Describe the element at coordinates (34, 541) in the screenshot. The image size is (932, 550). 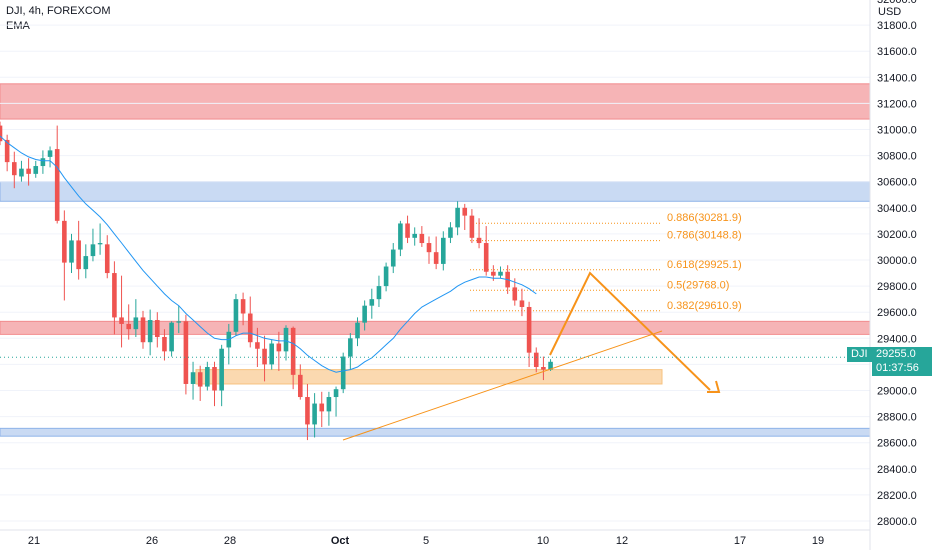
I see `time-tick: 21` at that location.